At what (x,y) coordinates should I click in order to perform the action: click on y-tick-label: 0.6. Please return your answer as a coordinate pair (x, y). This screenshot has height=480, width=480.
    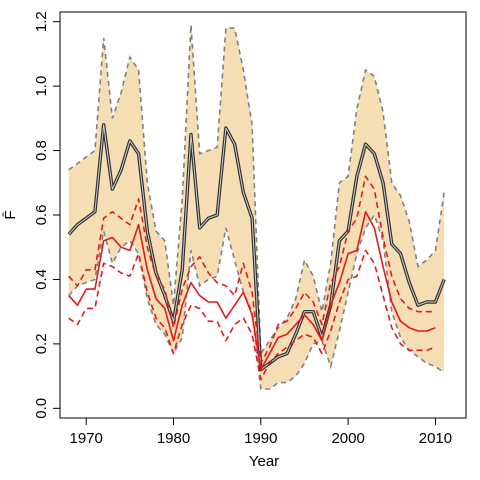
    Looking at the image, I should click on (41, 215).